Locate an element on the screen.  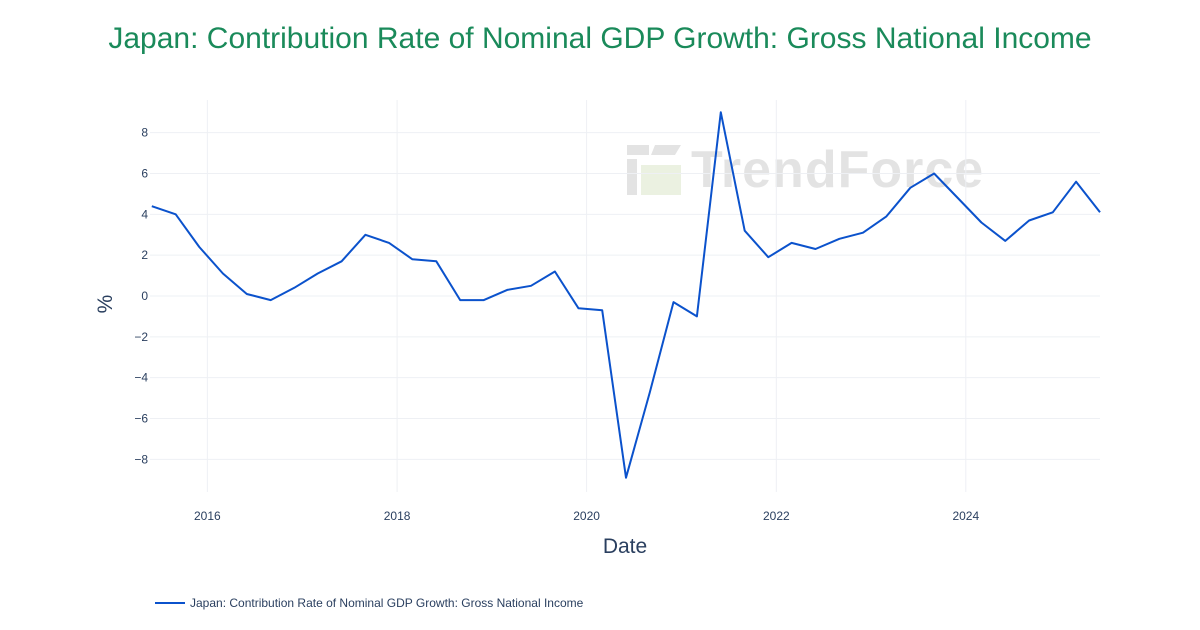
trendforce-logo-icon is located at coordinates (654, 170).